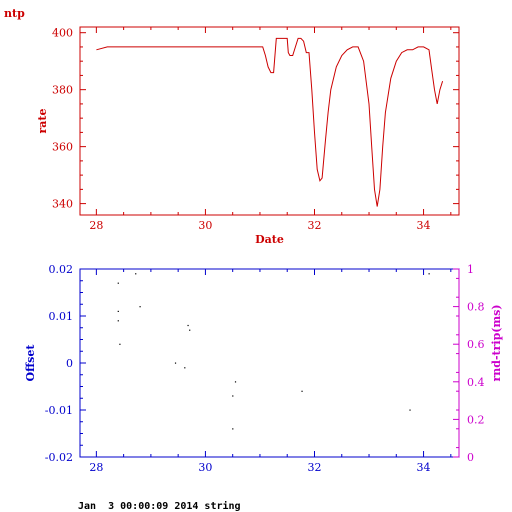  Describe the element at coordinates (59, 410) in the screenshot. I see `y-tick-label: -0.01` at that location.